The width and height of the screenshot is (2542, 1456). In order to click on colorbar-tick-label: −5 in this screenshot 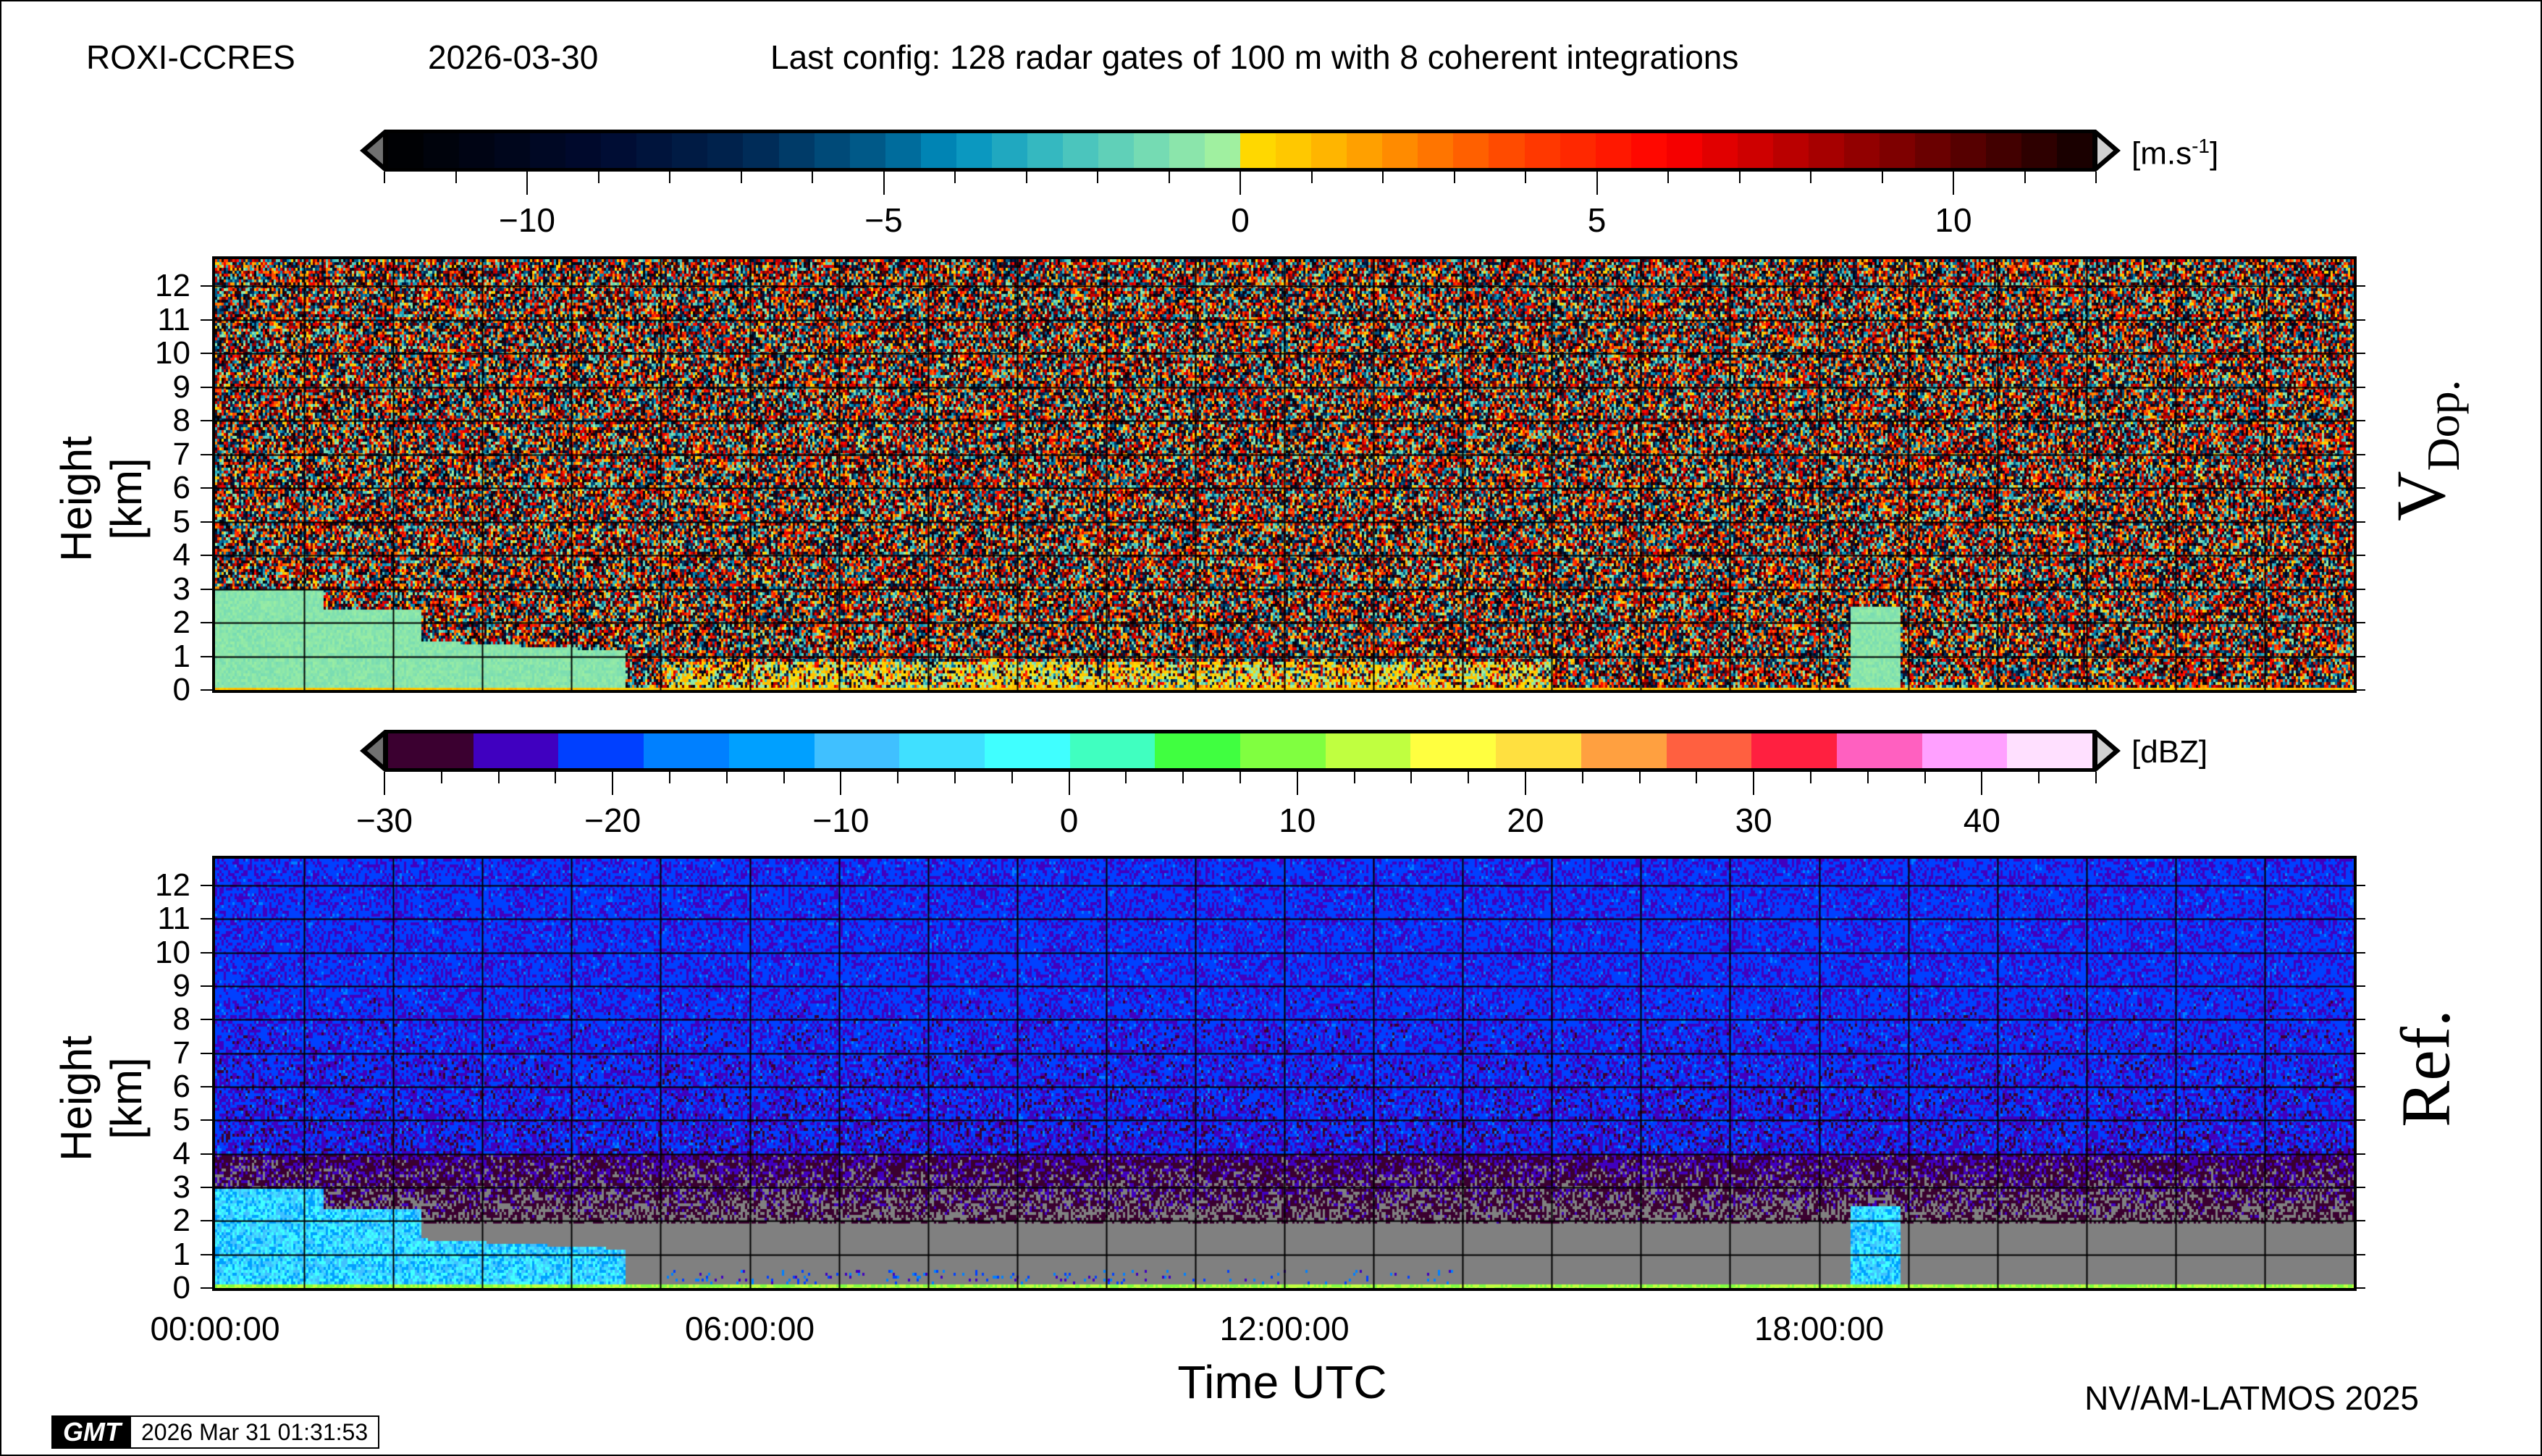, I will do `click(883, 220)`.